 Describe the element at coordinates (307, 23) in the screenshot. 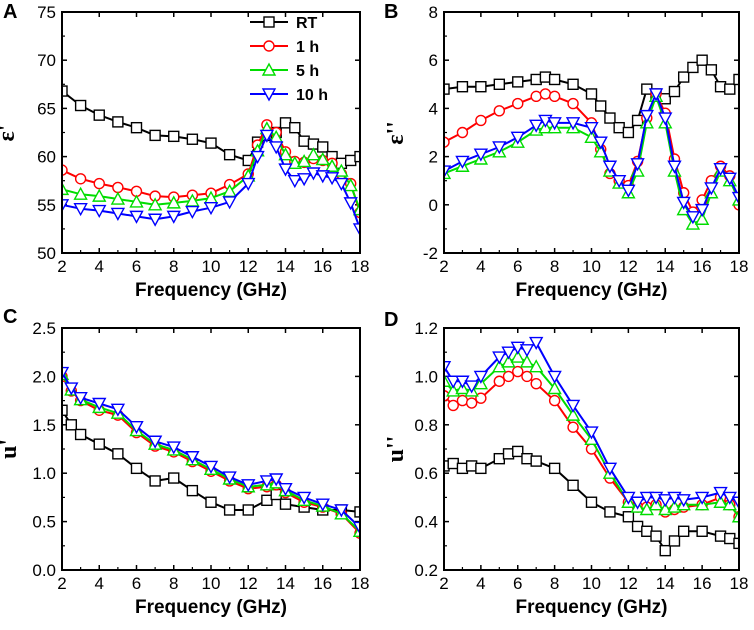

I see `legend-label-0: RT` at that location.